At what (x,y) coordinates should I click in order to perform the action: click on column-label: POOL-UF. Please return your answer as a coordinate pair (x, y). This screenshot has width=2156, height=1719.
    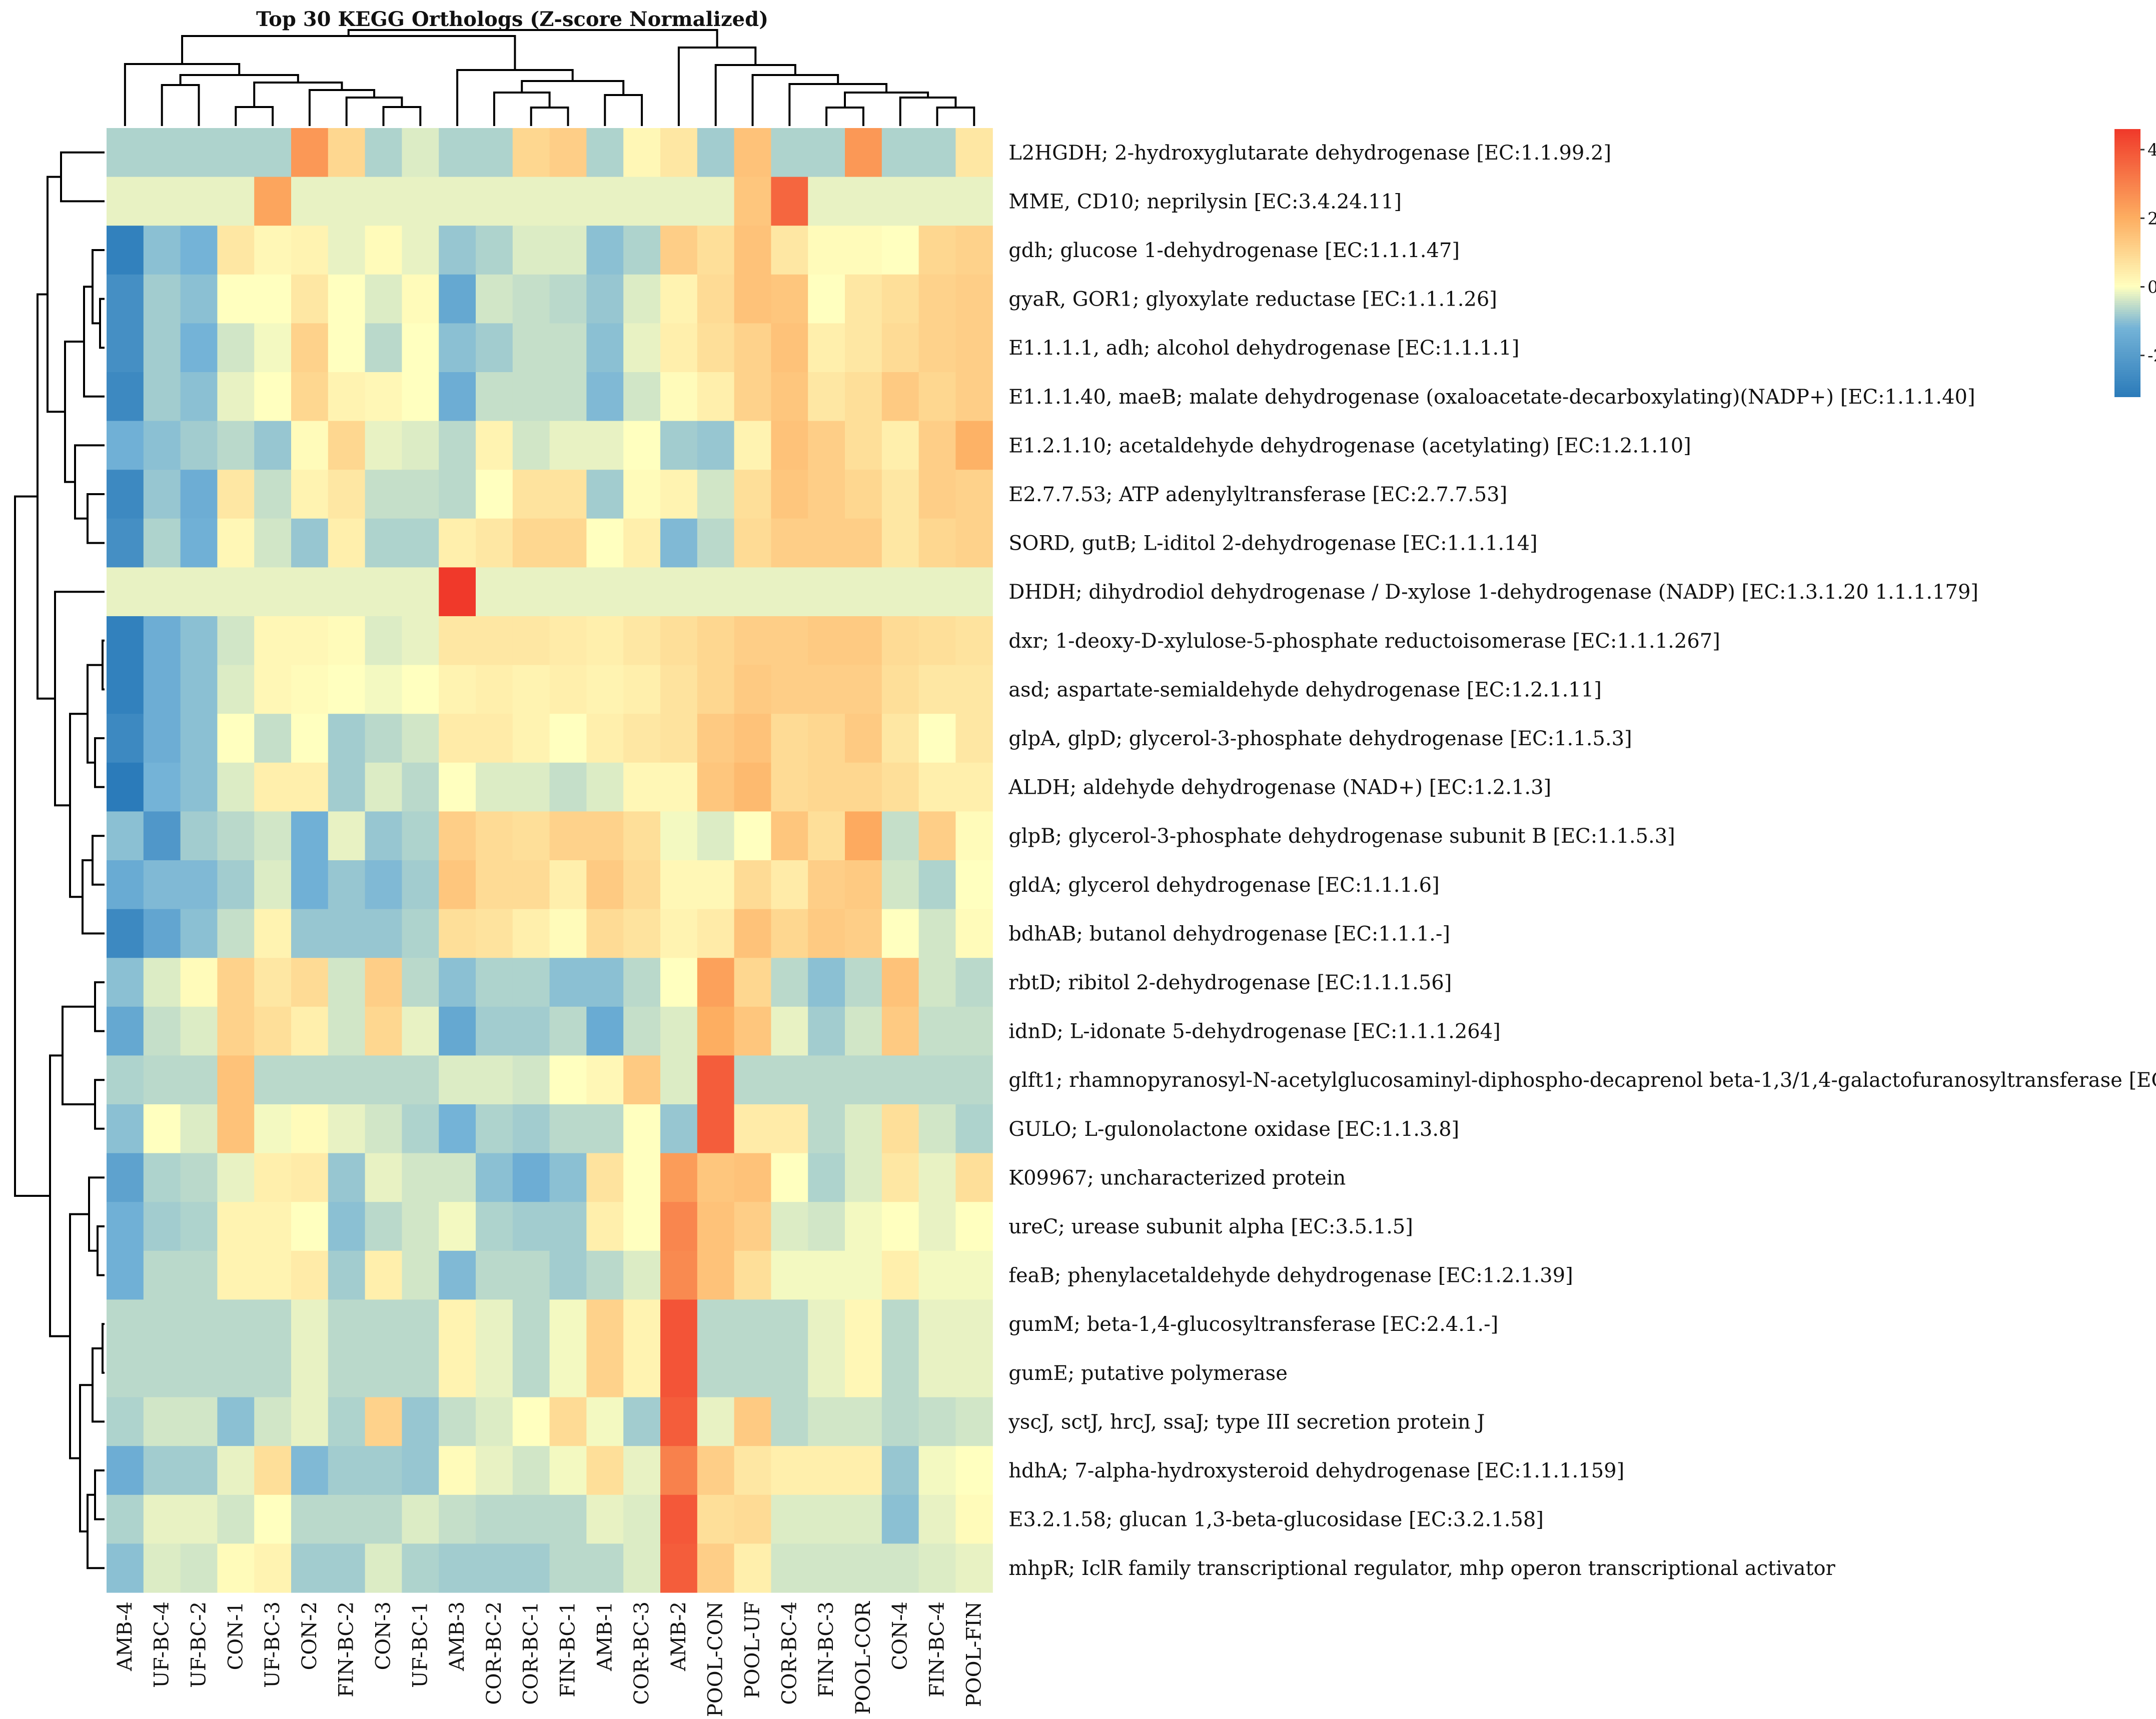
    Looking at the image, I should click on (752, 1649).